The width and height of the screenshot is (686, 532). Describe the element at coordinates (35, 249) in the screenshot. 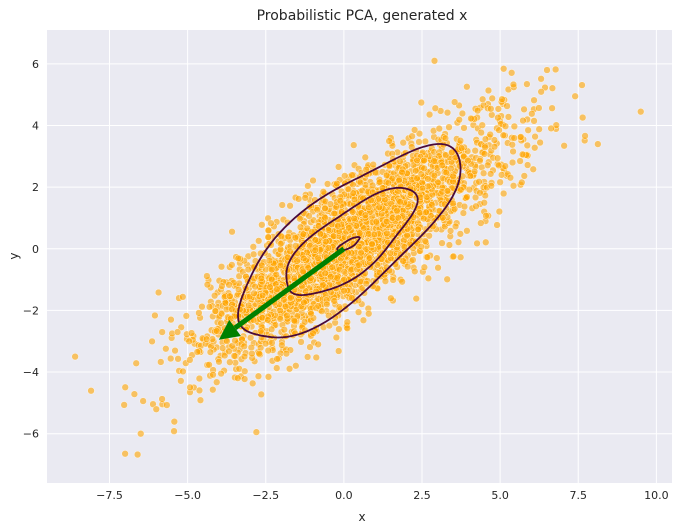

I see `y-tick-label: 0` at that location.